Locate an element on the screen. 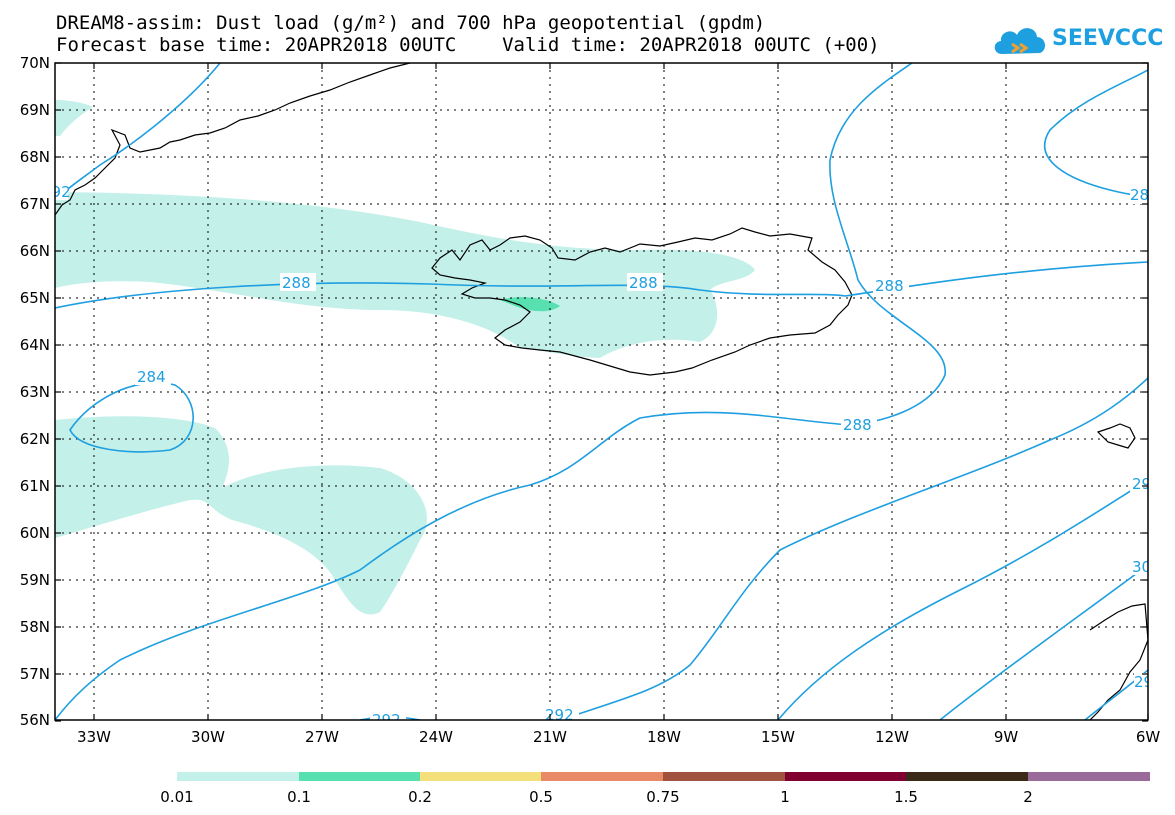  lon-label: 6W is located at coordinates (1148, 737).